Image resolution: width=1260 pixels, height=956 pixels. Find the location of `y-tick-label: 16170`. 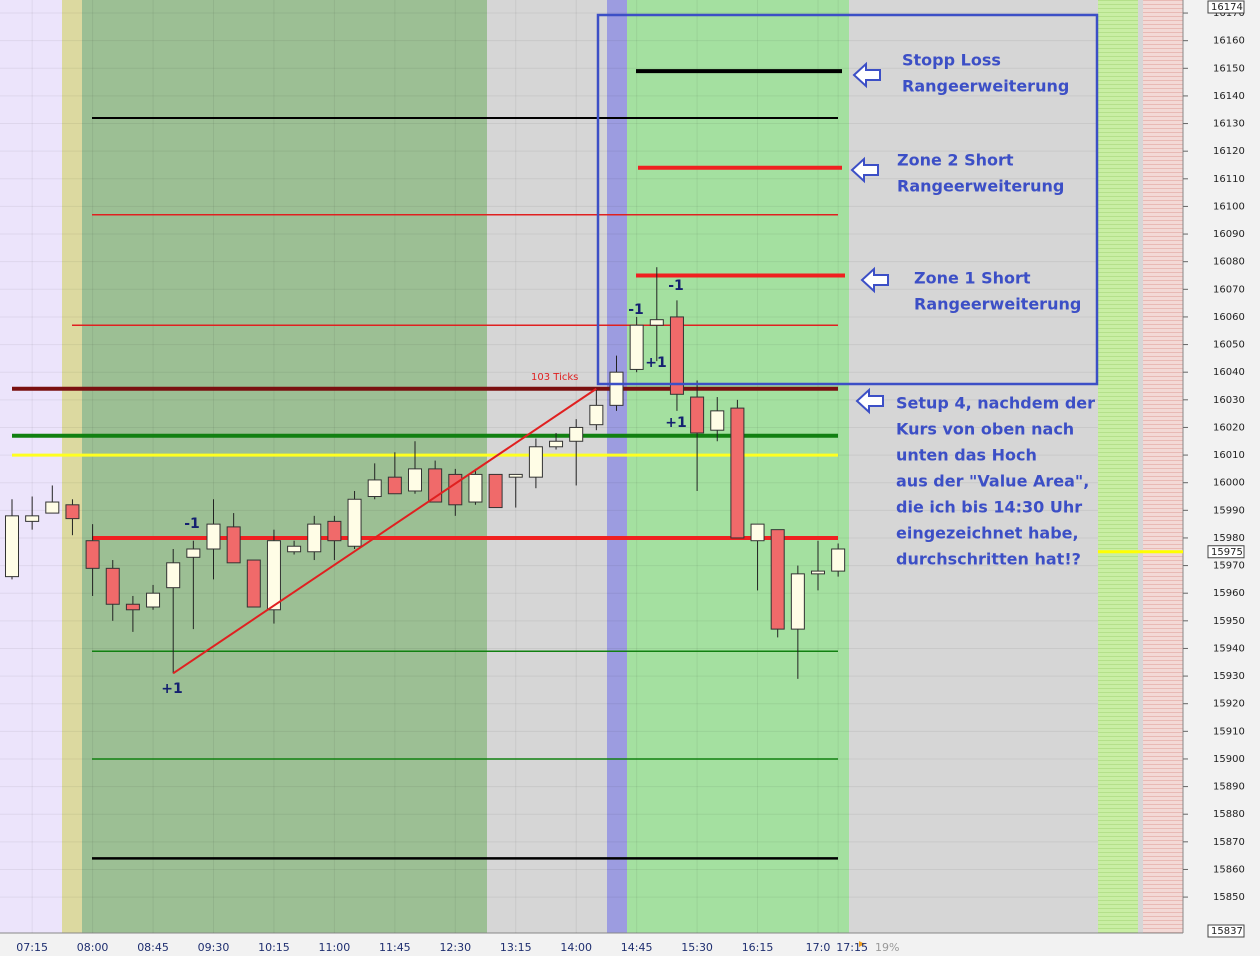

y-tick-label: 16170 is located at coordinates (1229, 13).